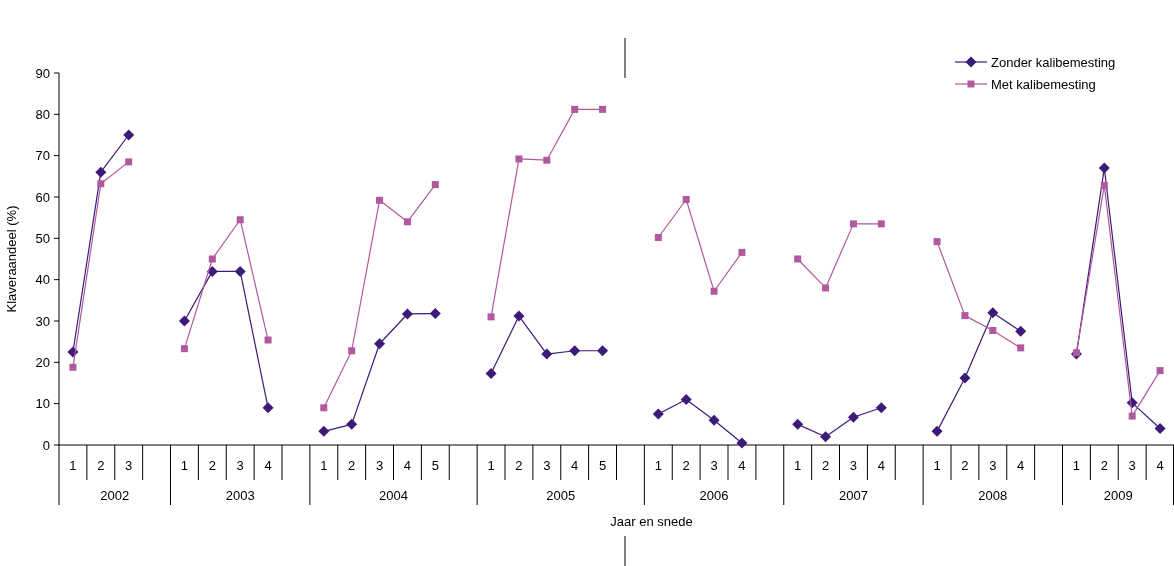 The width and height of the screenshot is (1174, 566). I want to click on y-tick-label: 80, so click(42, 114).